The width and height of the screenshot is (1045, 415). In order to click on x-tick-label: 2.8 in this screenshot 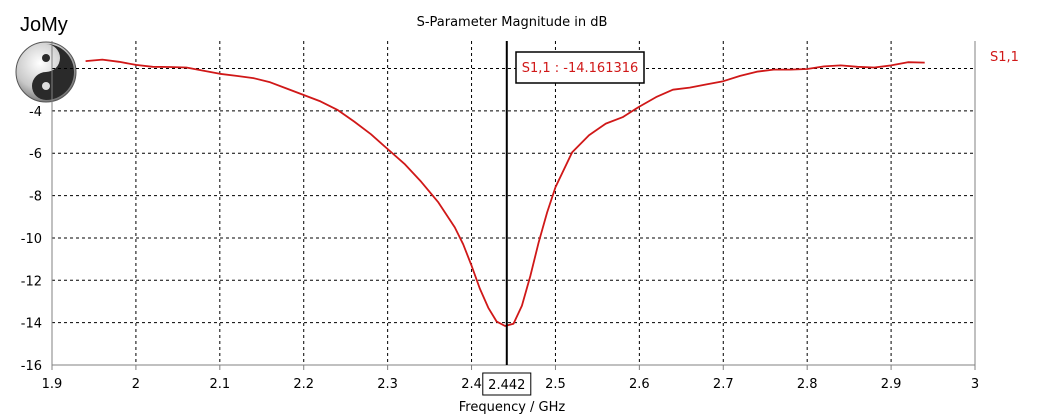, I will do `click(807, 384)`.